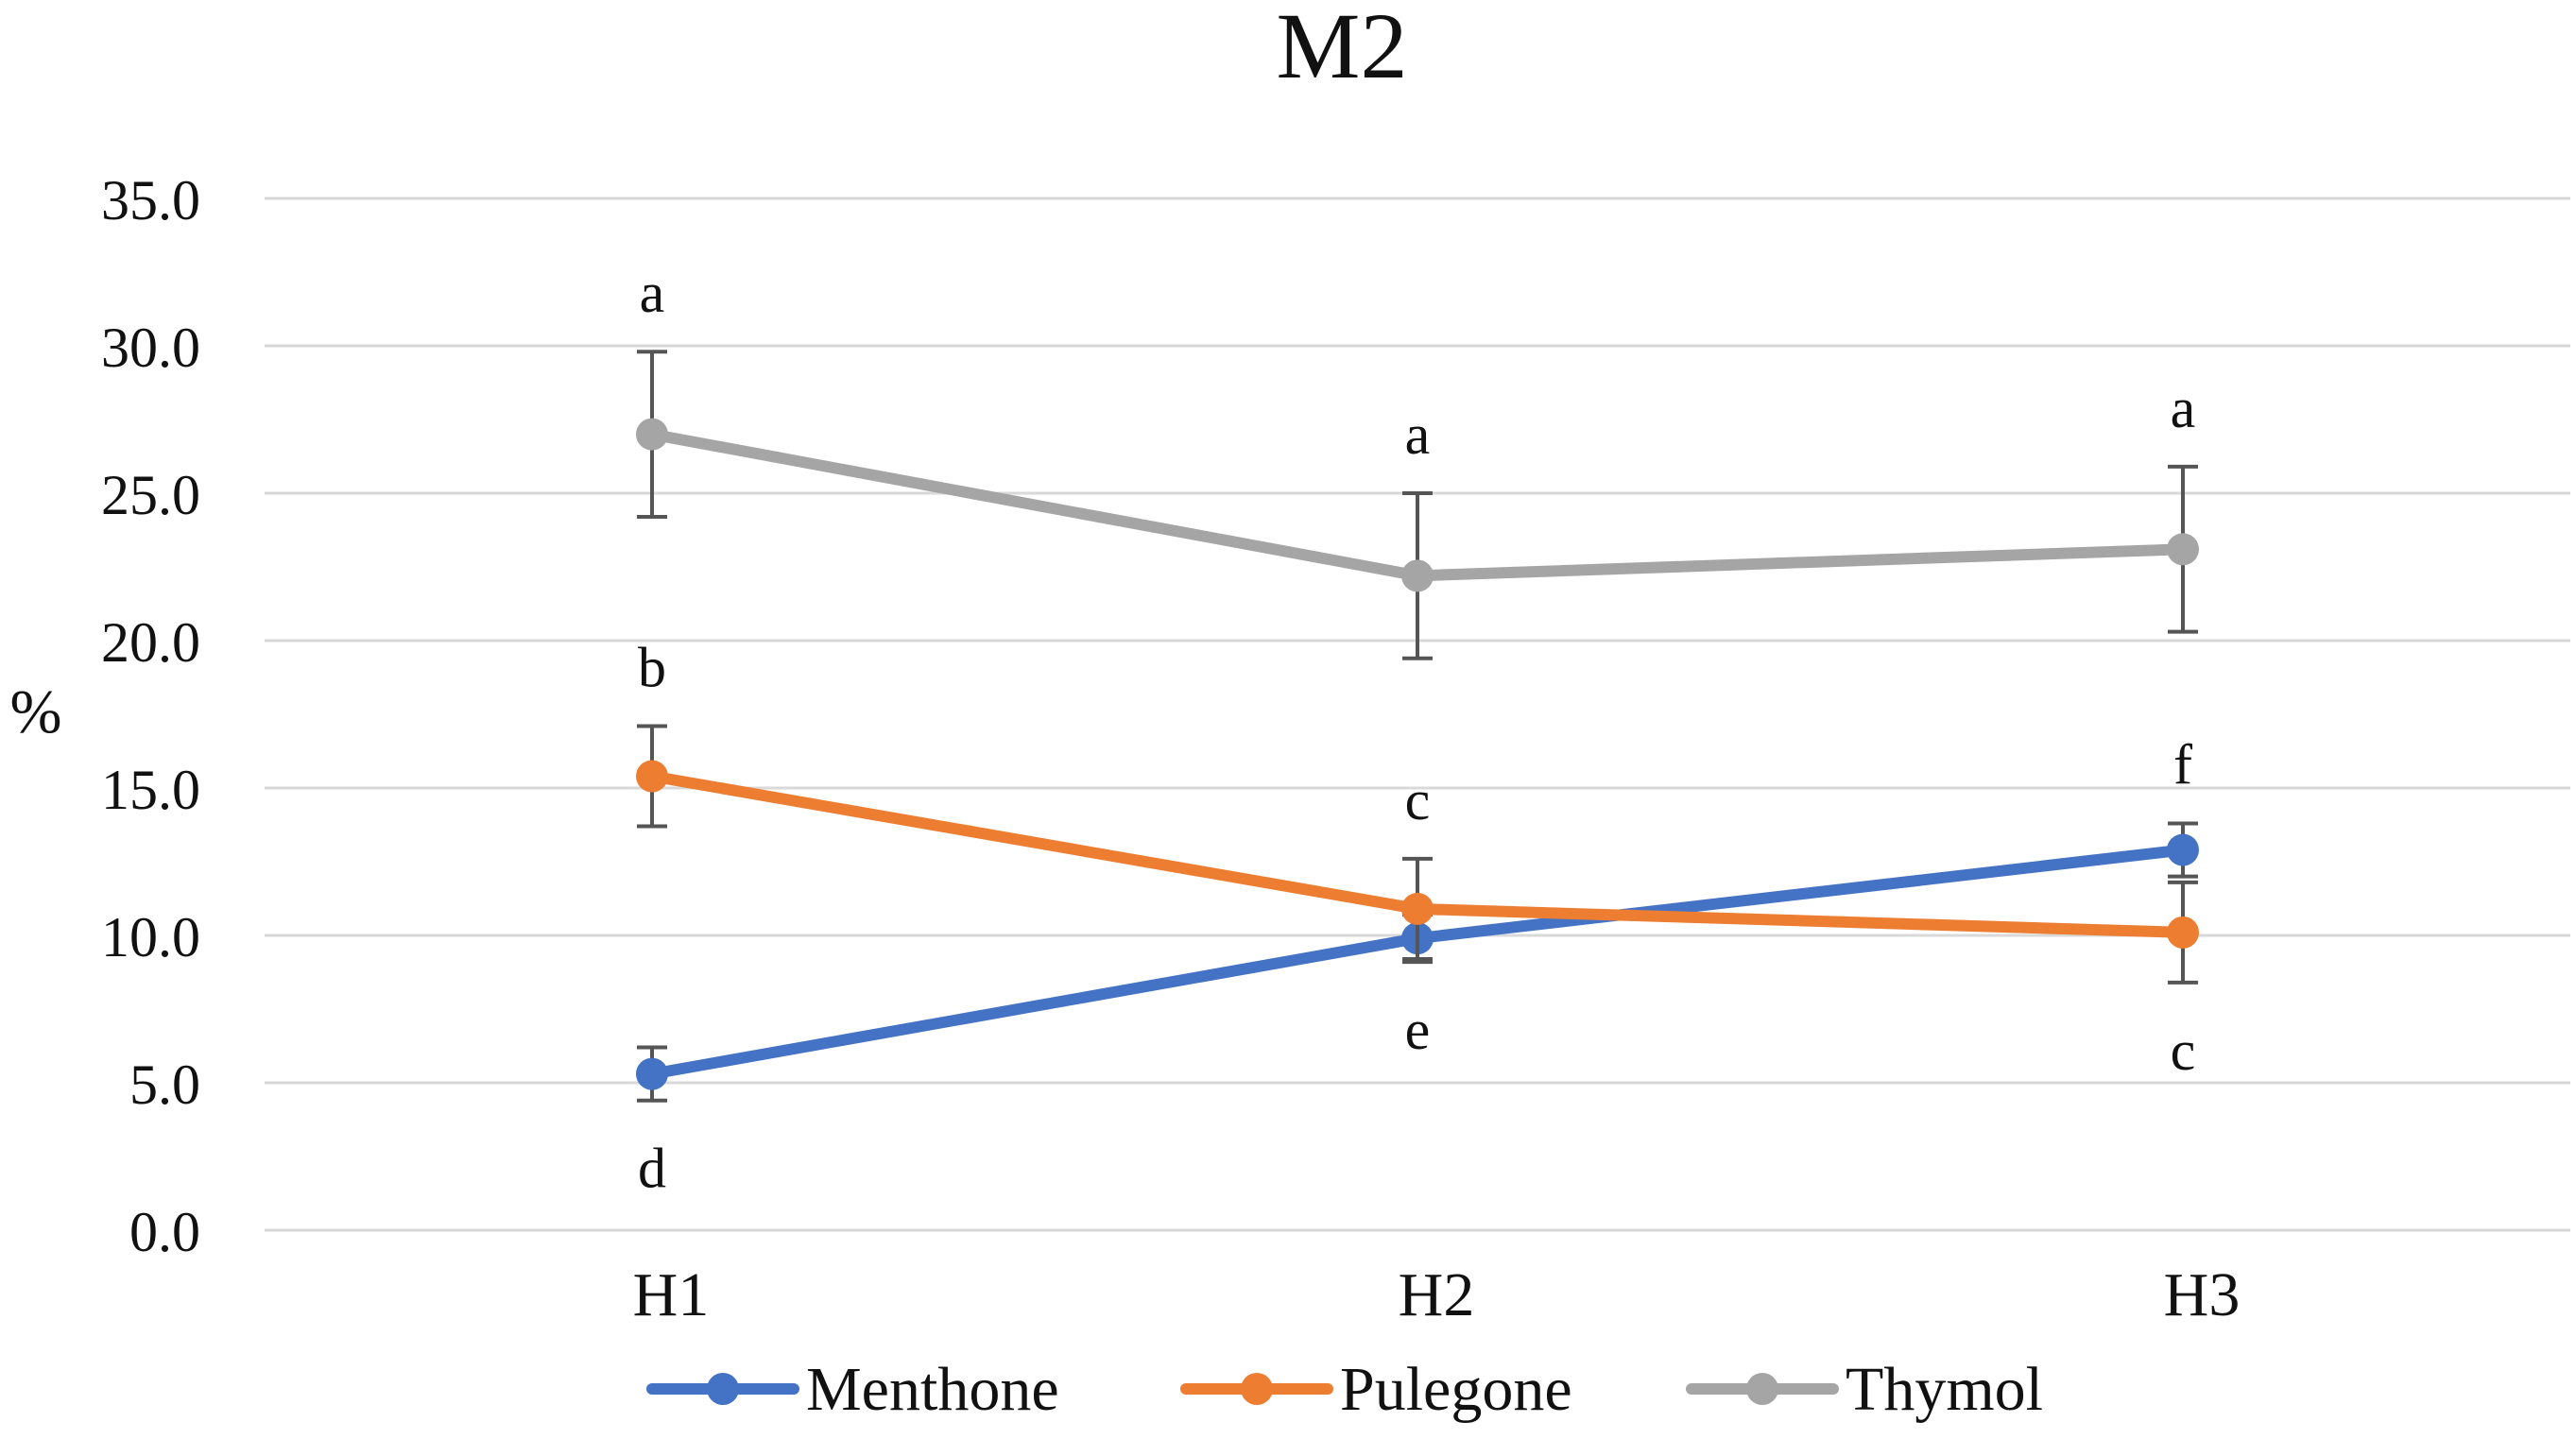 This screenshot has height=1439, width=2576. Describe the element at coordinates (150, 642) in the screenshot. I see `y-tick-label: 20.0` at that location.